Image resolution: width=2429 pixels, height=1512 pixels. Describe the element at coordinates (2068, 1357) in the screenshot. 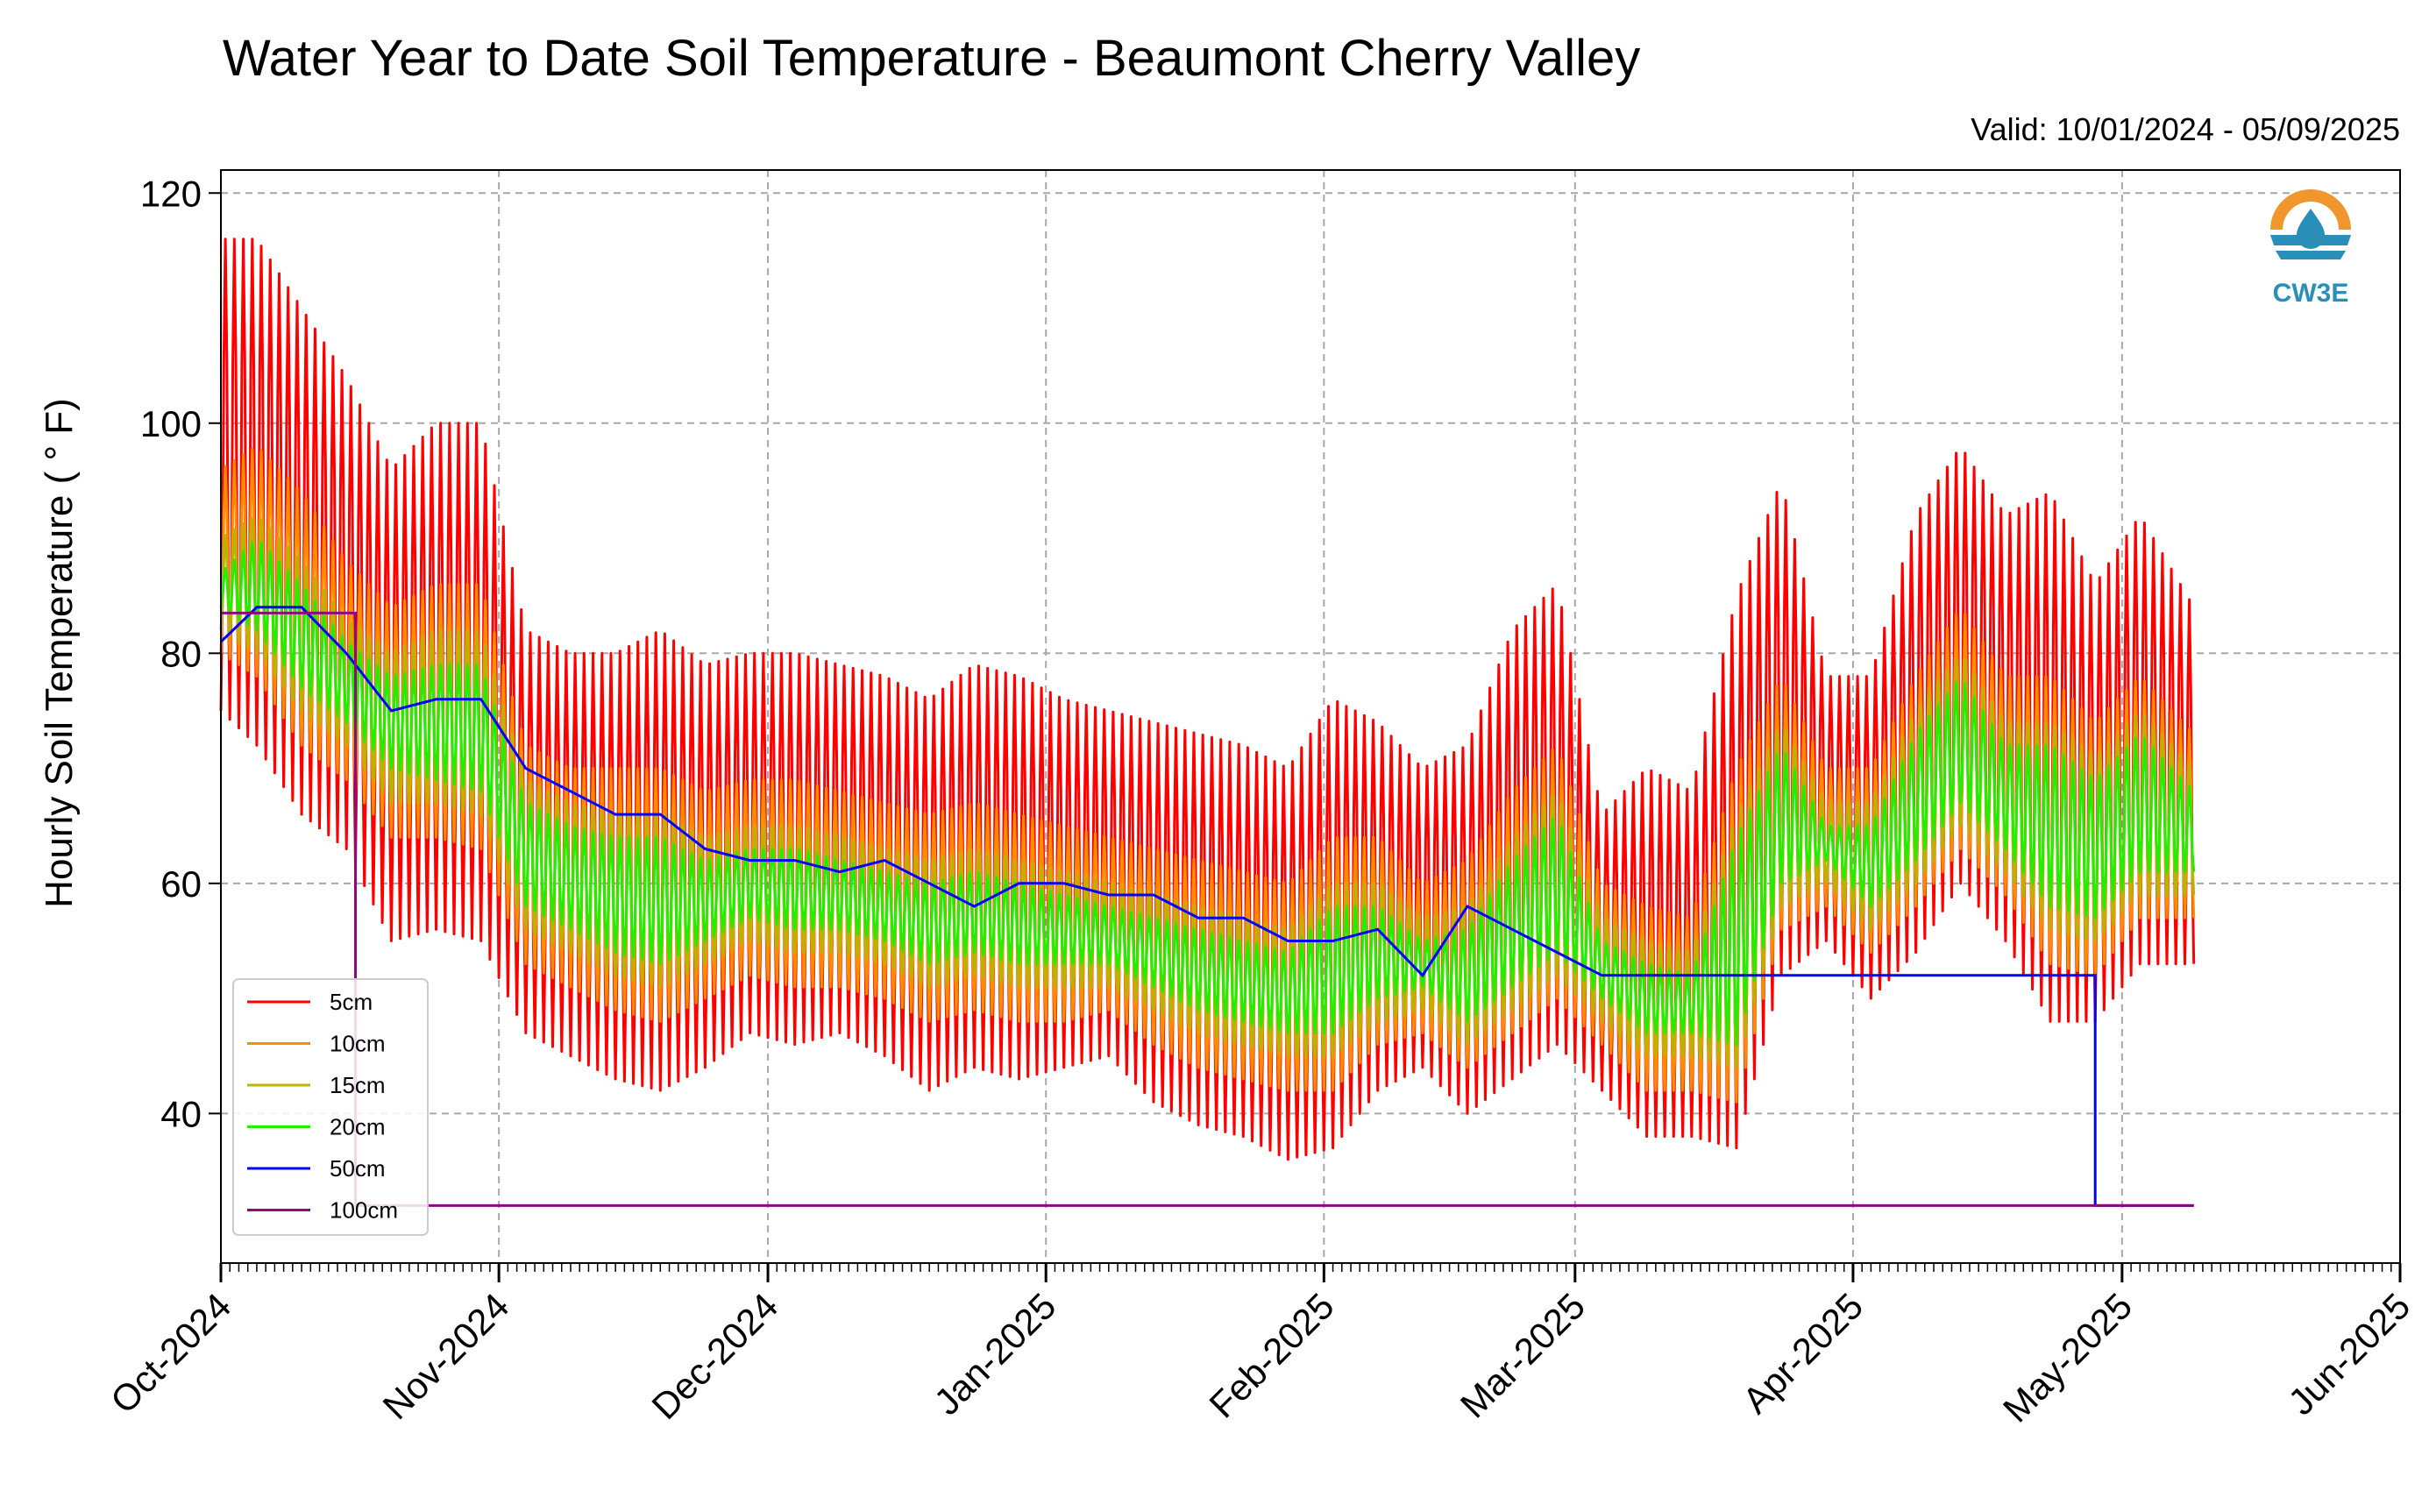

I see `x-tick-label: May-2025` at that location.